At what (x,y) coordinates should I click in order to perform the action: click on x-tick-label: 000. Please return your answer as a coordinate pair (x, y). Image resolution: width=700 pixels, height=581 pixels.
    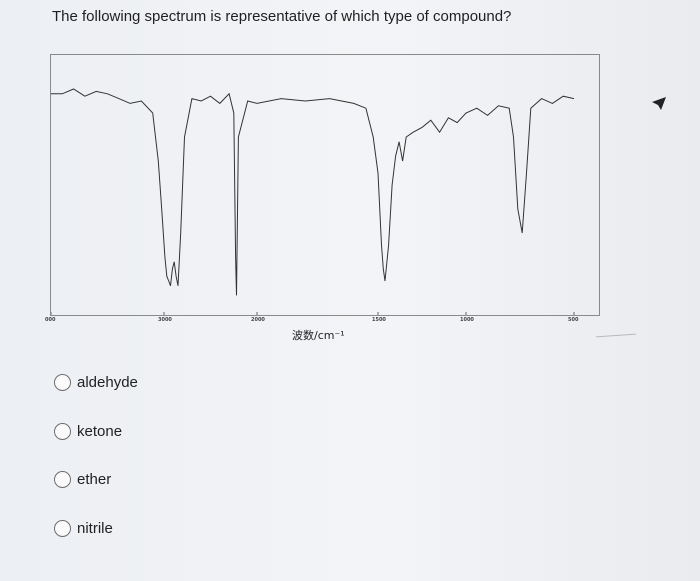
    Looking at the image, I should click on (50, 320).